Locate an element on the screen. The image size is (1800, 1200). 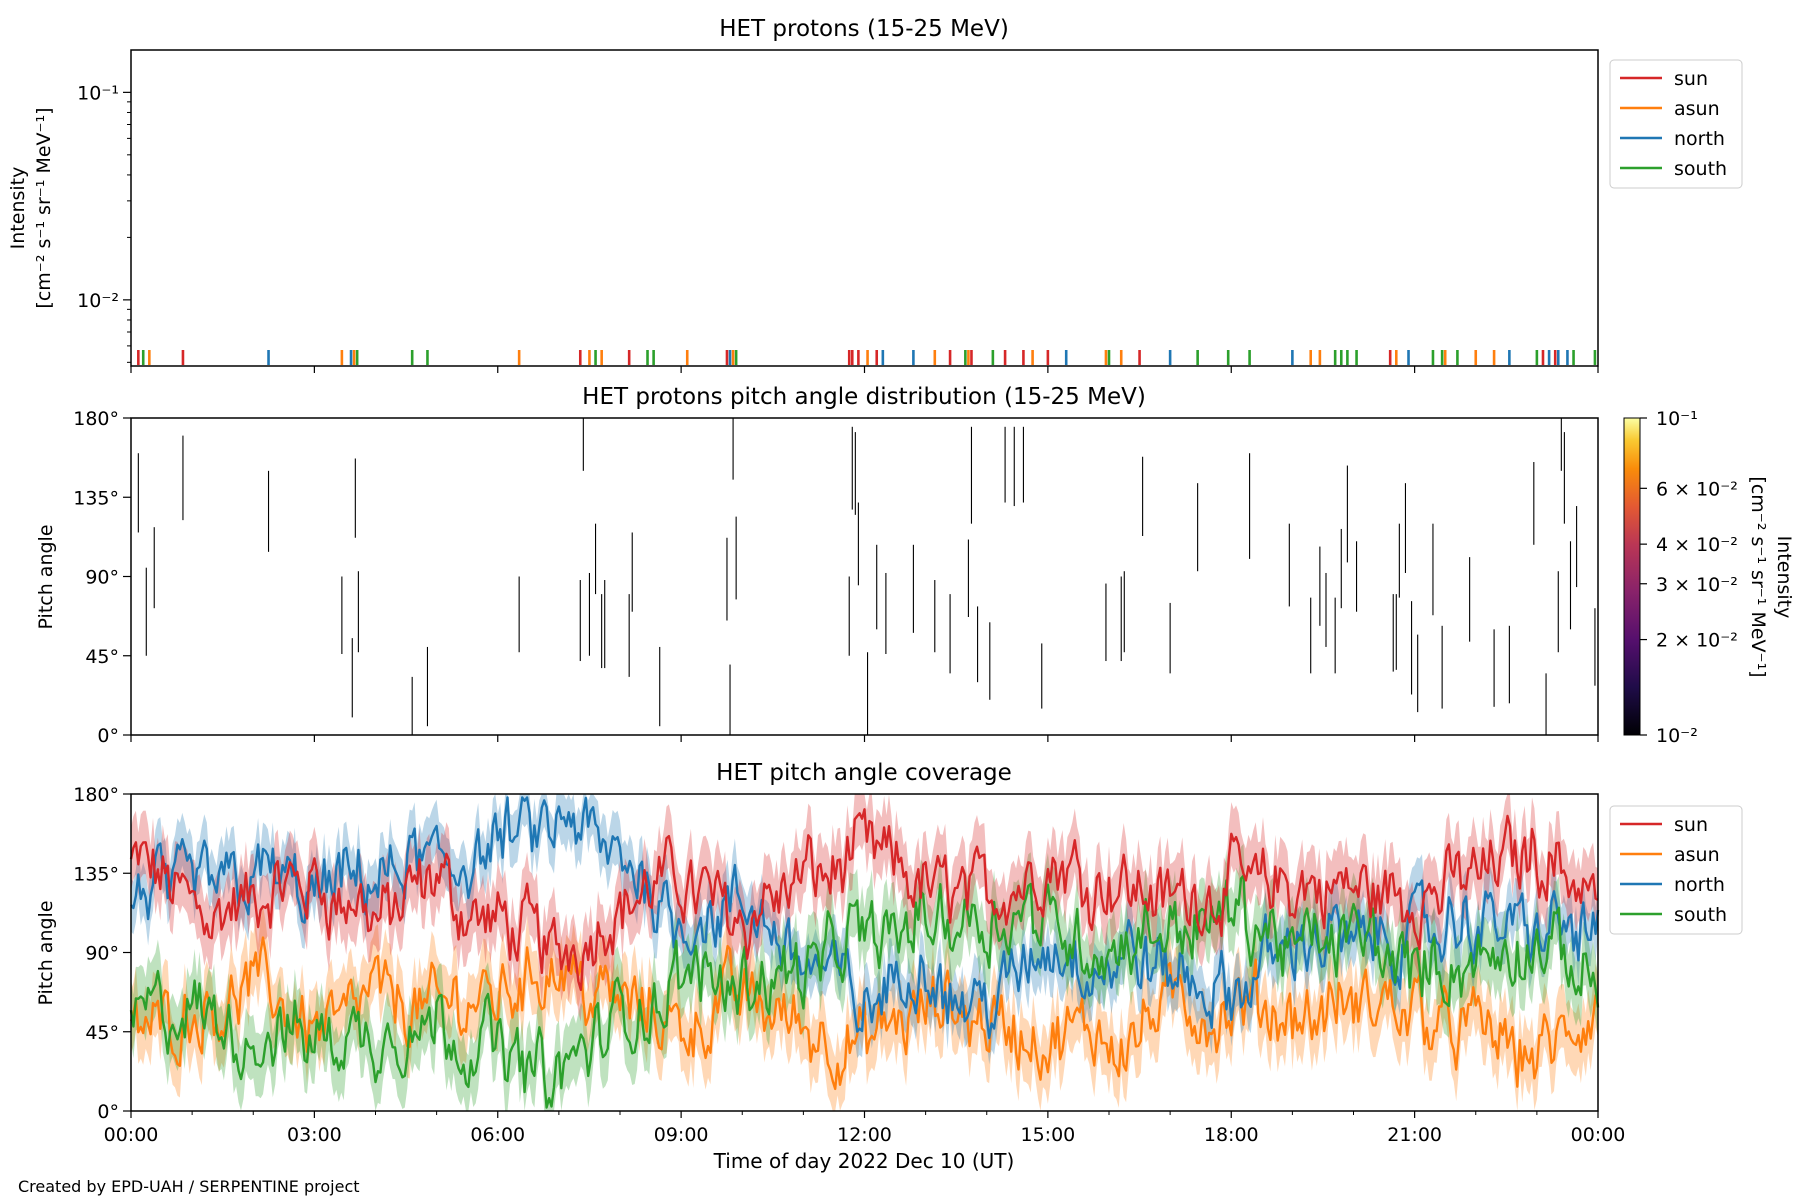
legend-top: sun asun north south is located at coordinates (1676, 124).